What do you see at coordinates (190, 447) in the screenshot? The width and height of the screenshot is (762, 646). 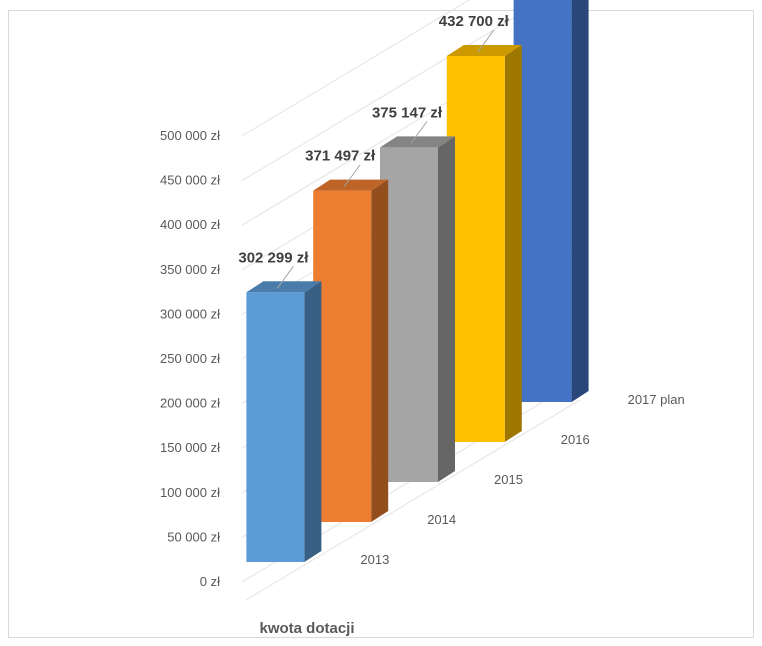 I see `y-tick-label: 150 000 zł` at bounding box center [190, 447].